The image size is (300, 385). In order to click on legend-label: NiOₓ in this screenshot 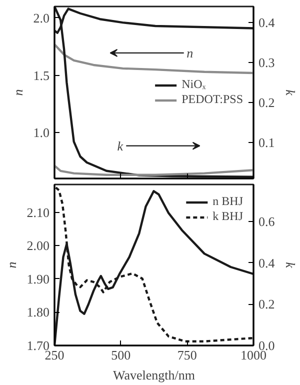, I will do `click(194, 84)`.